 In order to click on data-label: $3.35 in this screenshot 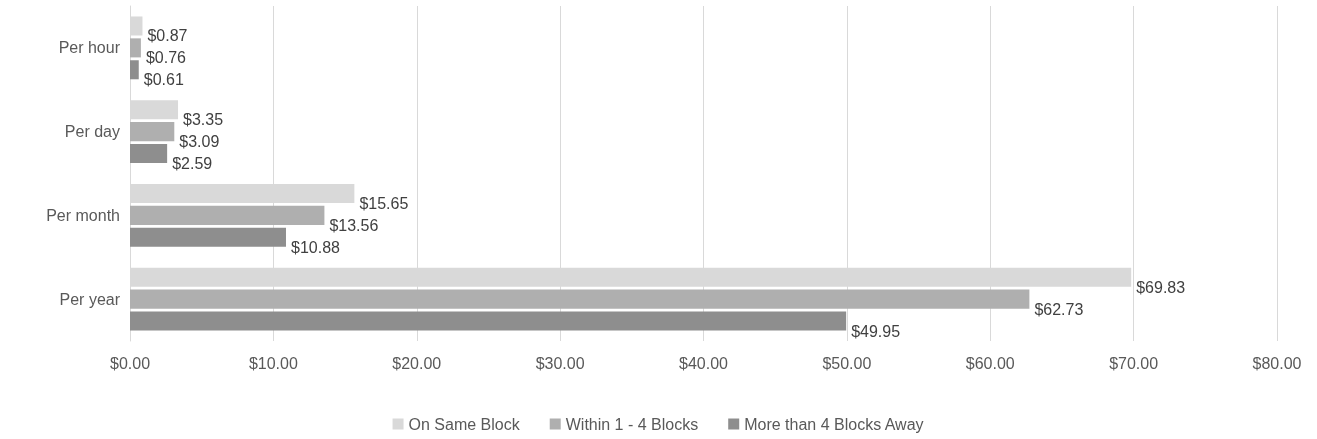, I will do `click(203, 120)`.